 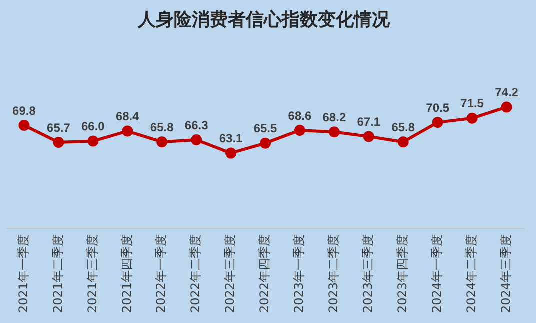 I want to click on data-label: 65.5, so click(x=266, y=129).